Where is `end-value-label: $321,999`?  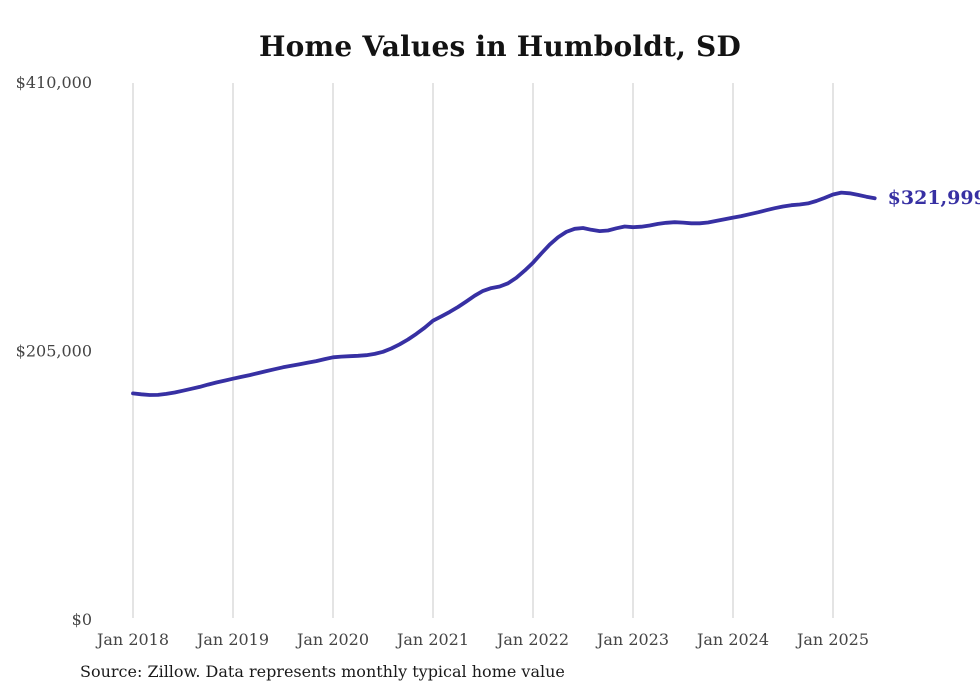 end-value-label: $321,999 is located at coordinates (934, 198).